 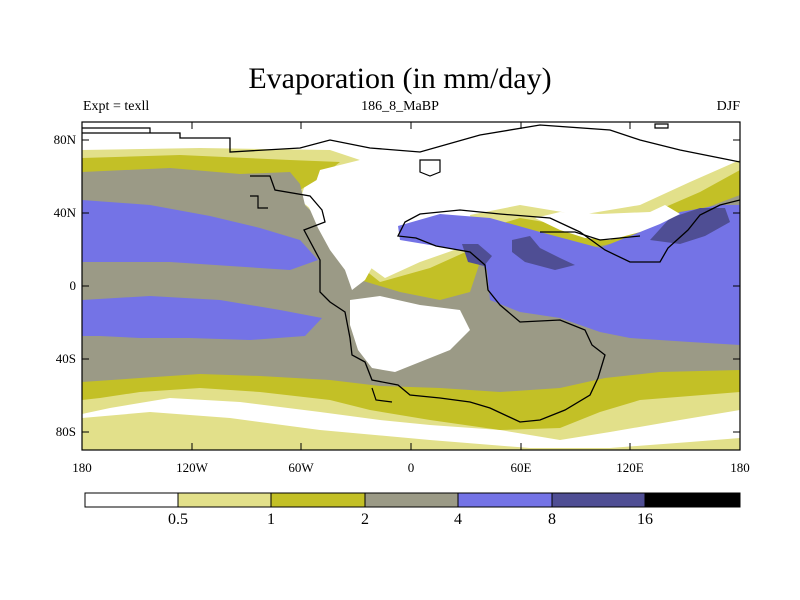 What do you see at coordinates (116, 106) in the screenshot?
I see `experiment-label: Expt = texll` at bounding box center [116, 106].